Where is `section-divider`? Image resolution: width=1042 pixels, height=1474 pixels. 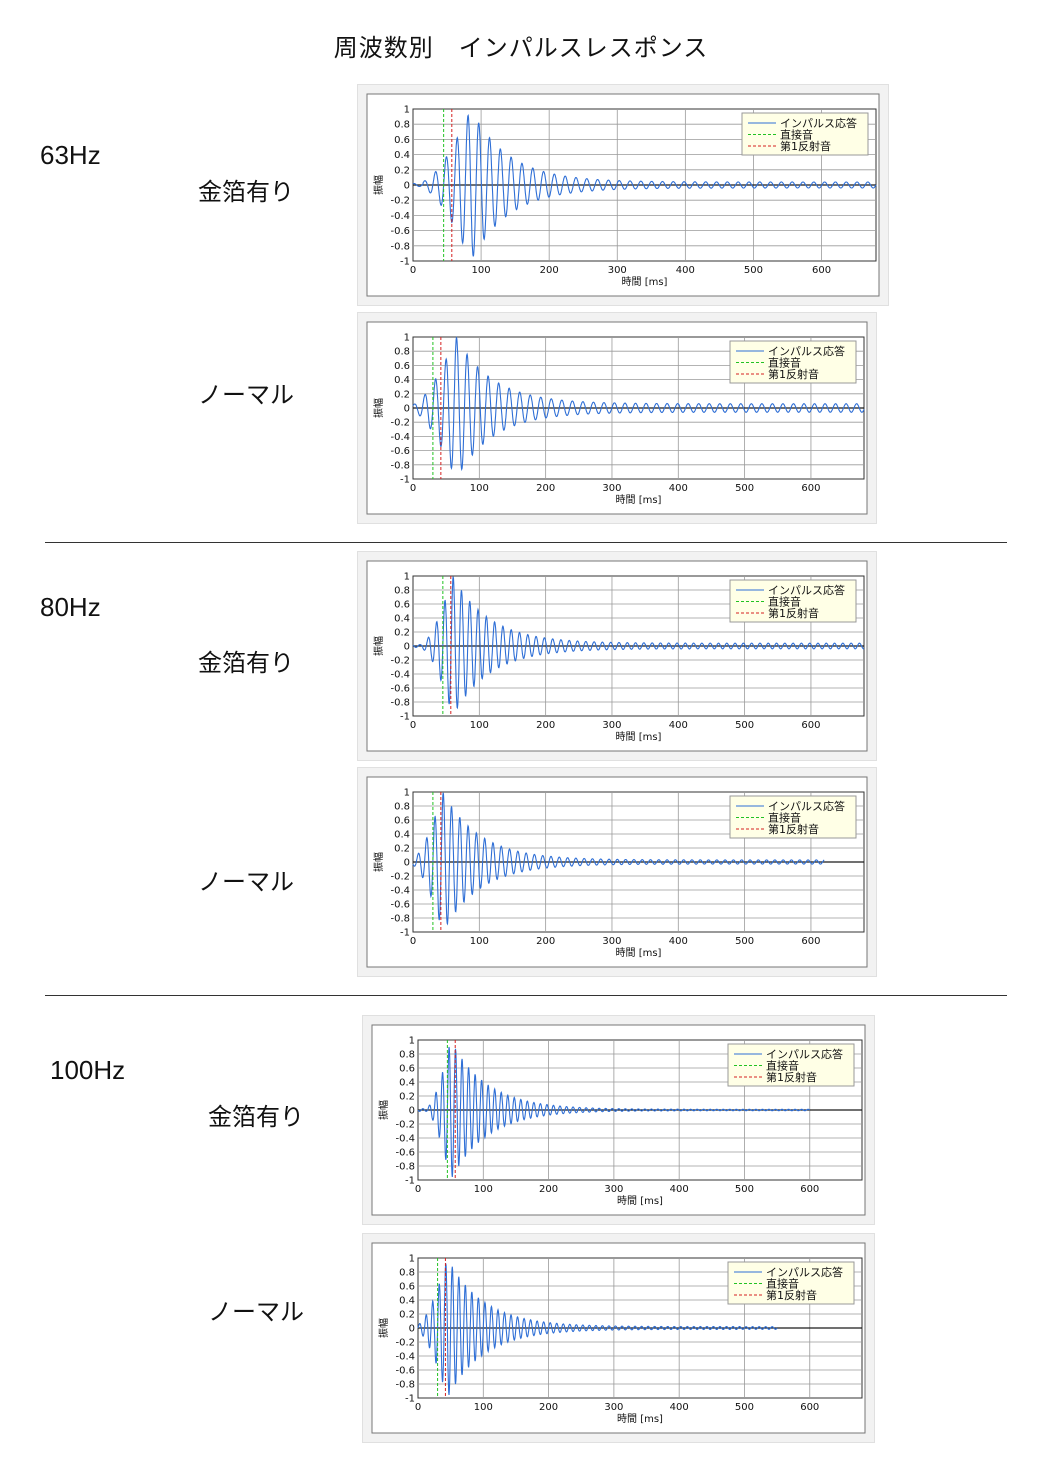
section-divider is located at coordinates (526, 542).